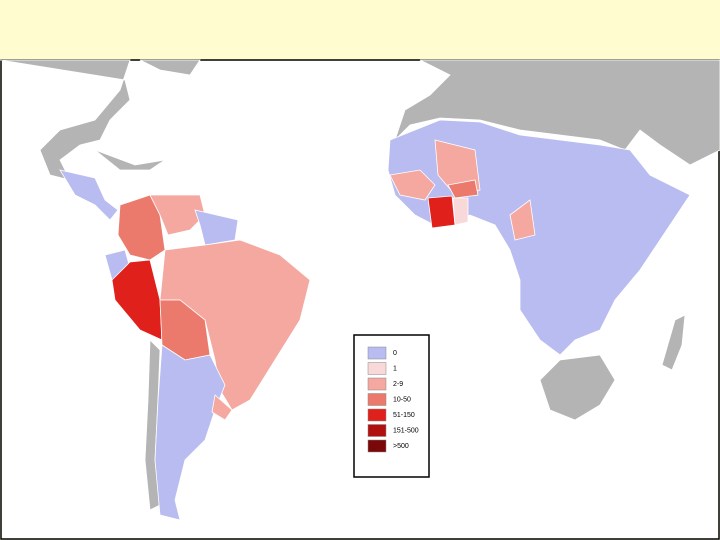 The image size is (720, 540). What do you see at coordinates (401, 446) in the screenshot?
I see `legend-label: >500` at bounding box center [401, 446].